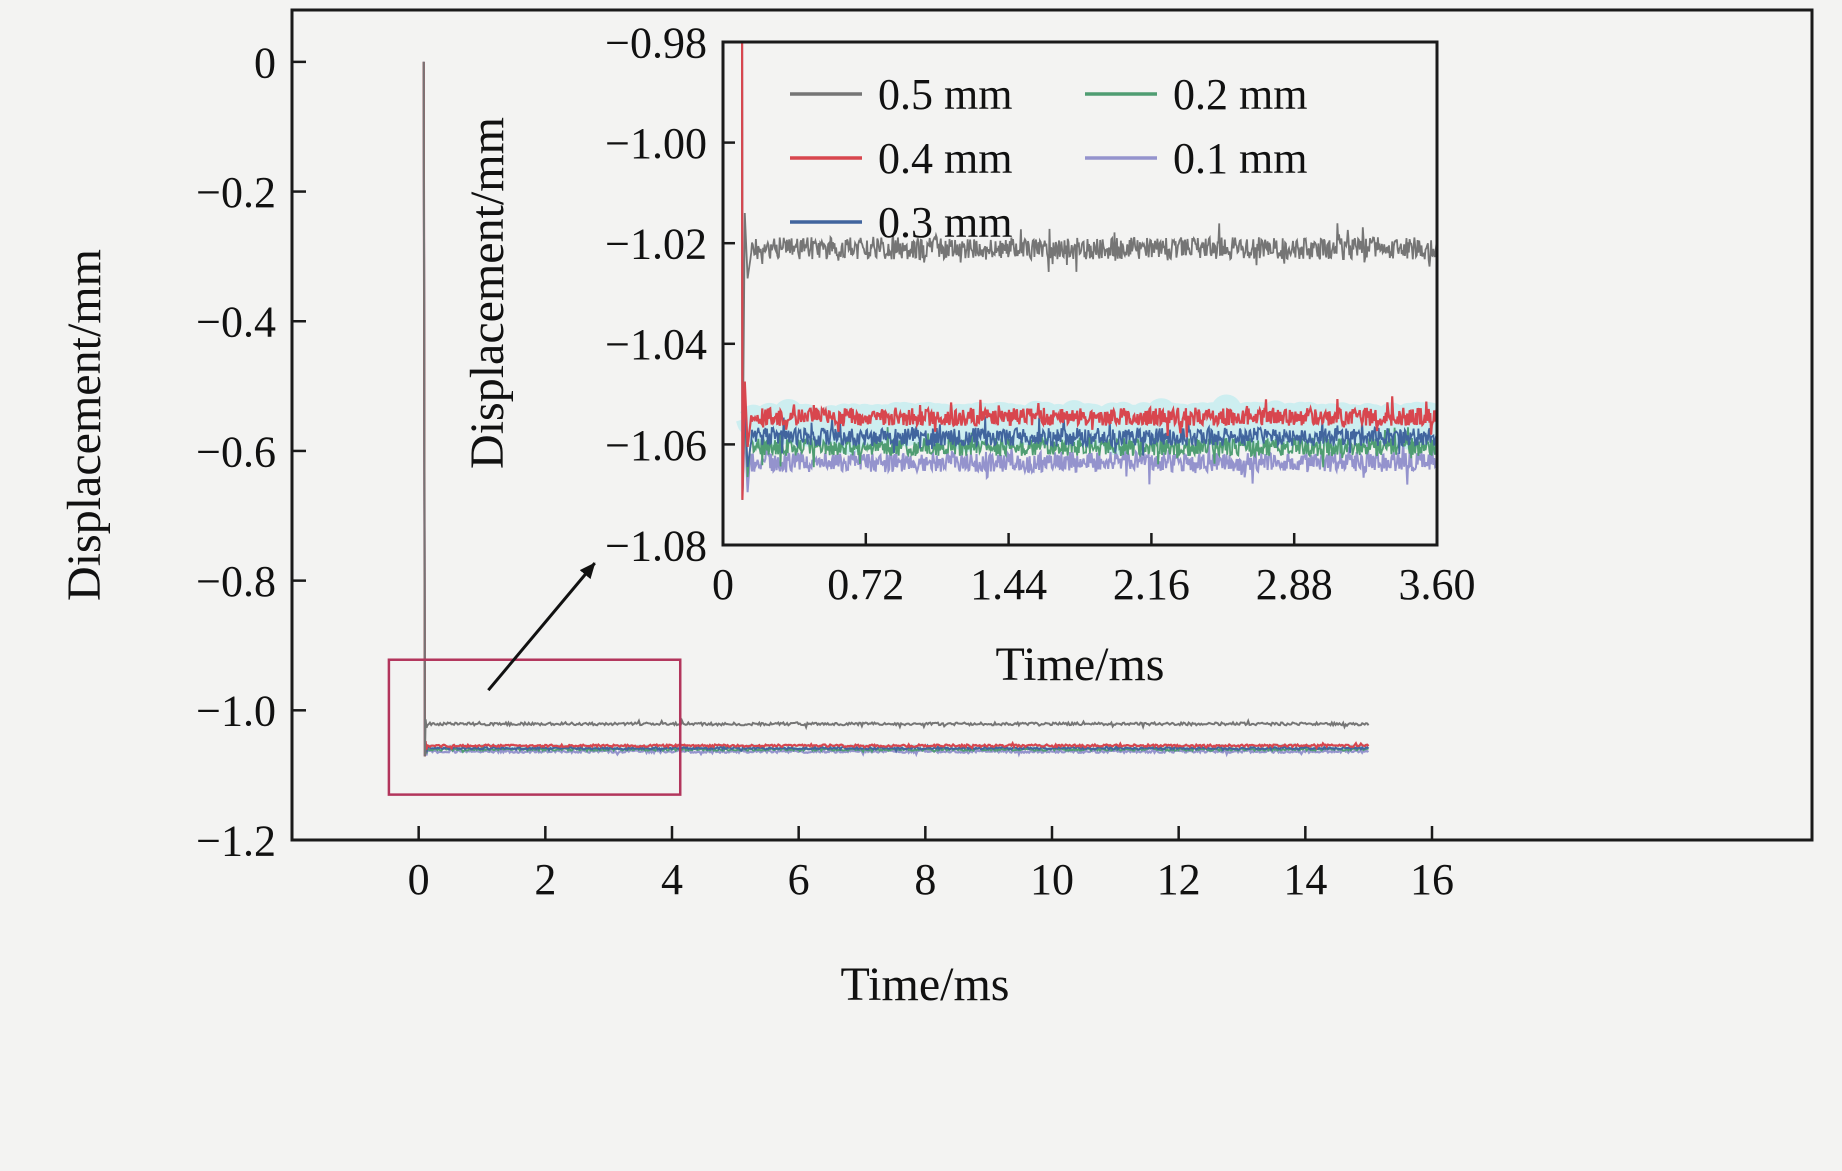 The height and width of the screenshot is (1171, 1842). I want to click on legend-entry-0.5mm: 0.5 mm, so click(901, 94).